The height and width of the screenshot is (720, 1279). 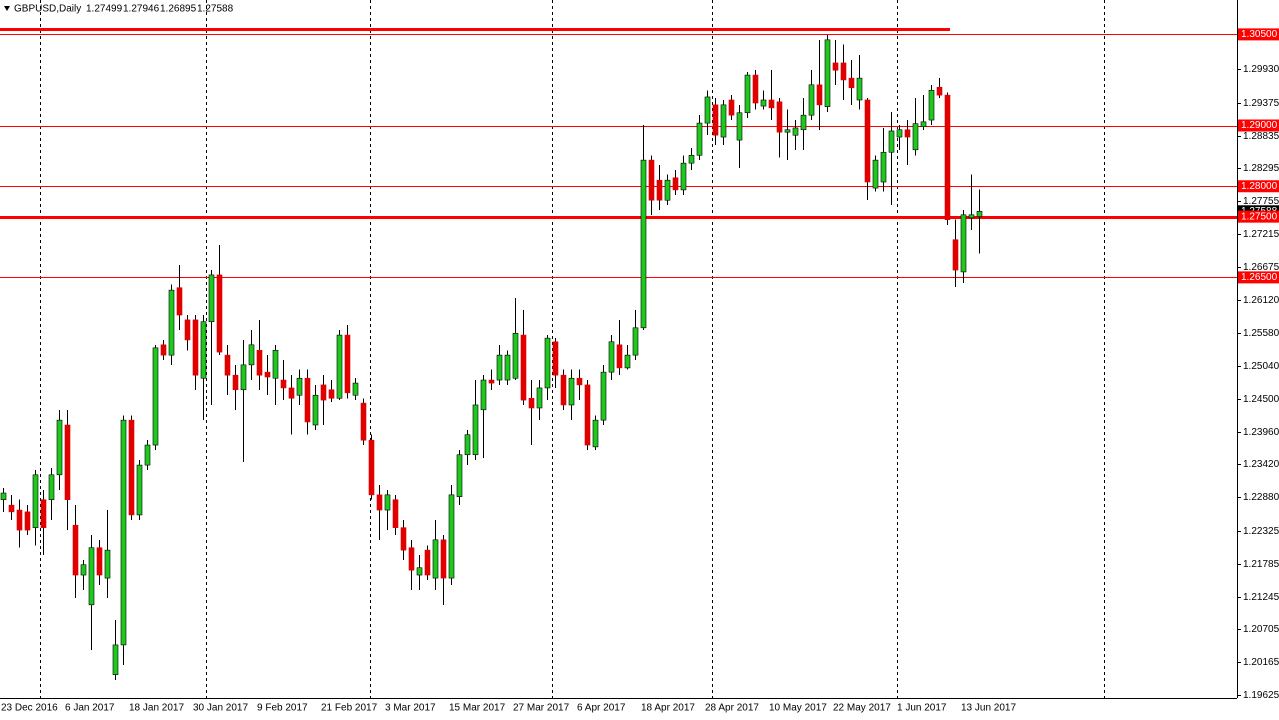 What do you see at coordinates (601, 708) in the screenshot?
I see `x-tick-label: 6 Apr 2017` at bounding box center [601, 708].